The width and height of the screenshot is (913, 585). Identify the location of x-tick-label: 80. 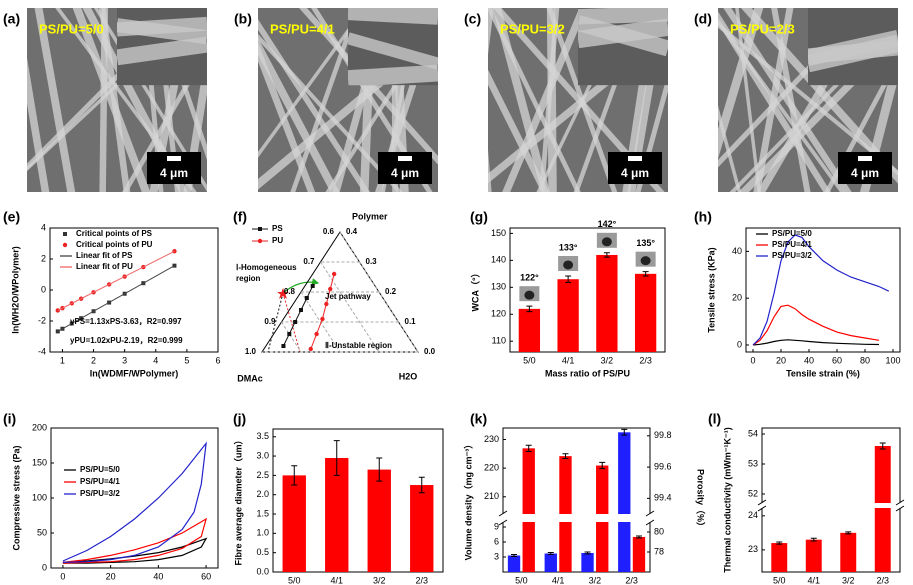
(865, 360).